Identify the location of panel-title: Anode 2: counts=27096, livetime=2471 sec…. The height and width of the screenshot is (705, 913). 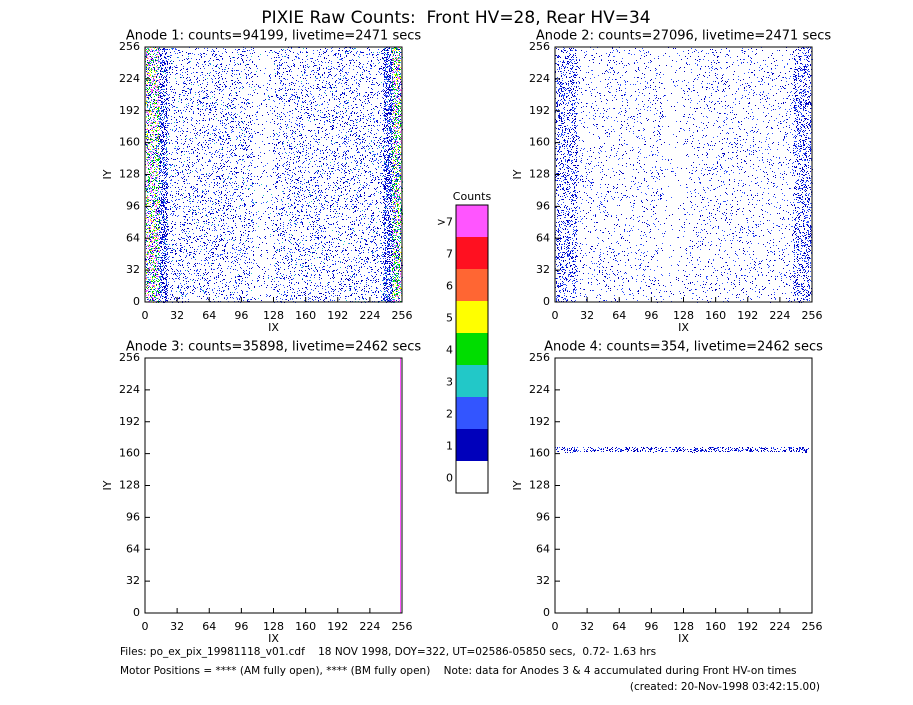
(684, 36).